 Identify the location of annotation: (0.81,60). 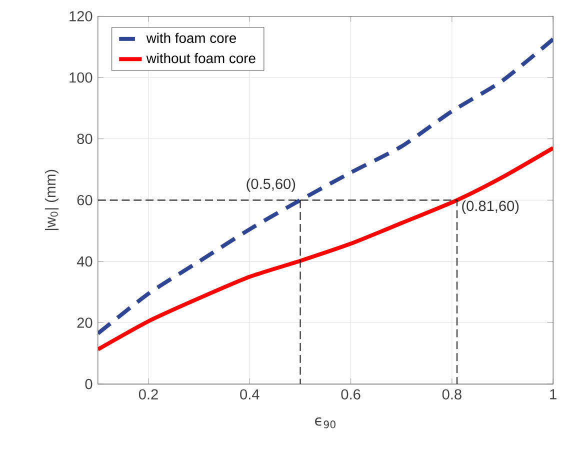
(490, 207).